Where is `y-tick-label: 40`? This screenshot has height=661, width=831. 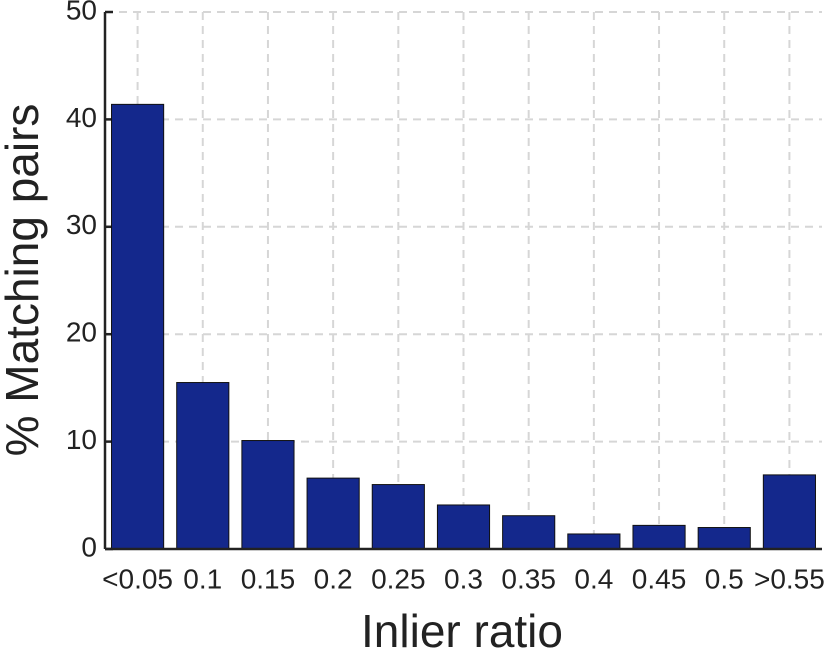
y-tick-label: 40 is located at coordinates (81, 117).